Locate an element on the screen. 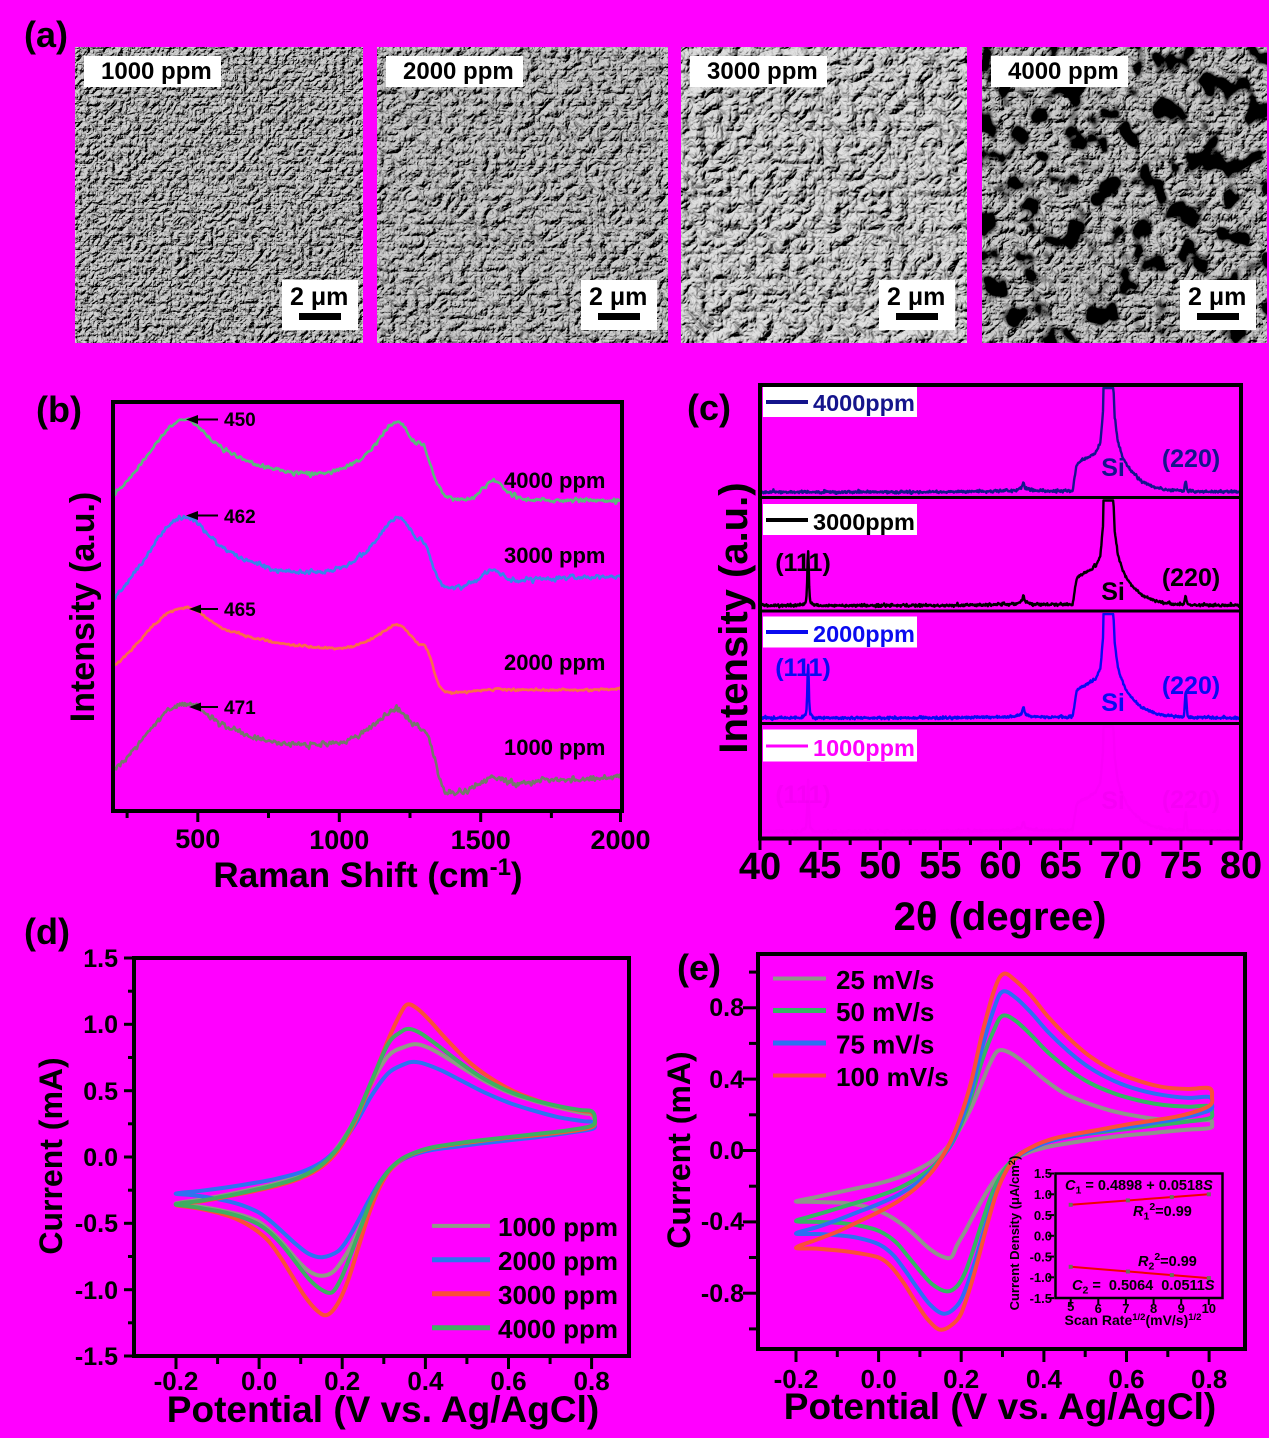  svg-text: 50 is located at coordinates (880, 866).